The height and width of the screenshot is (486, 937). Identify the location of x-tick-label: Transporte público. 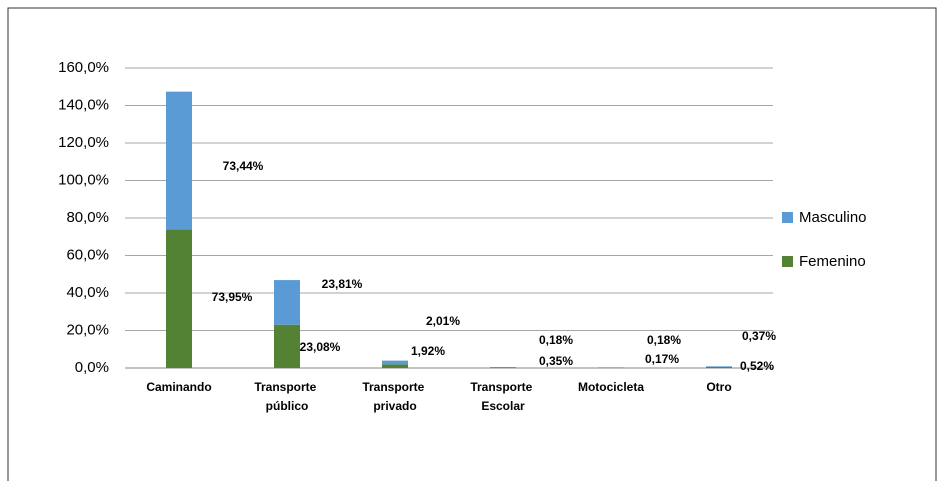
(286, 396).